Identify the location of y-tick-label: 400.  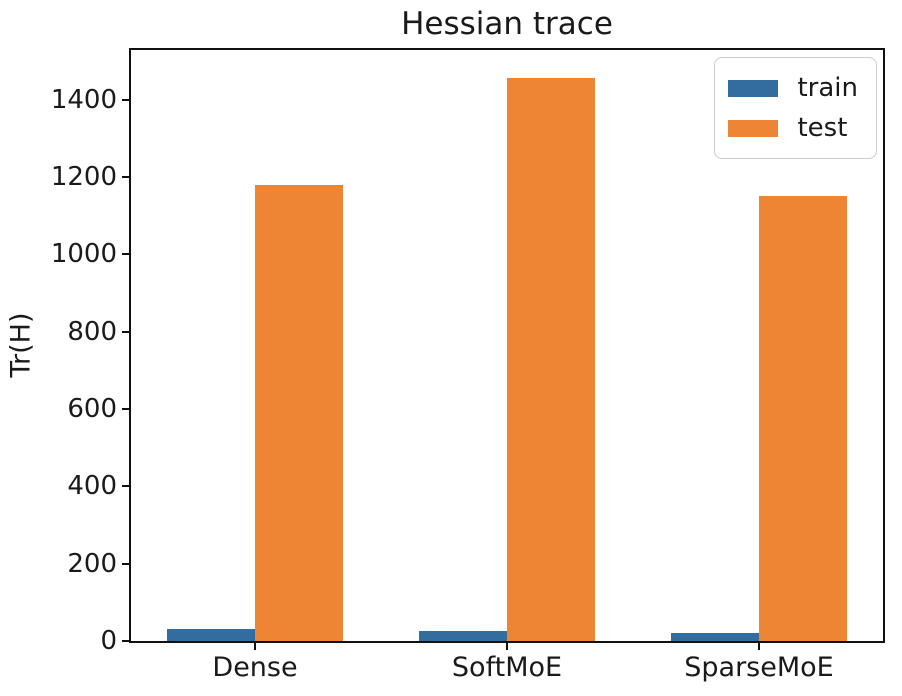
(92, 486).